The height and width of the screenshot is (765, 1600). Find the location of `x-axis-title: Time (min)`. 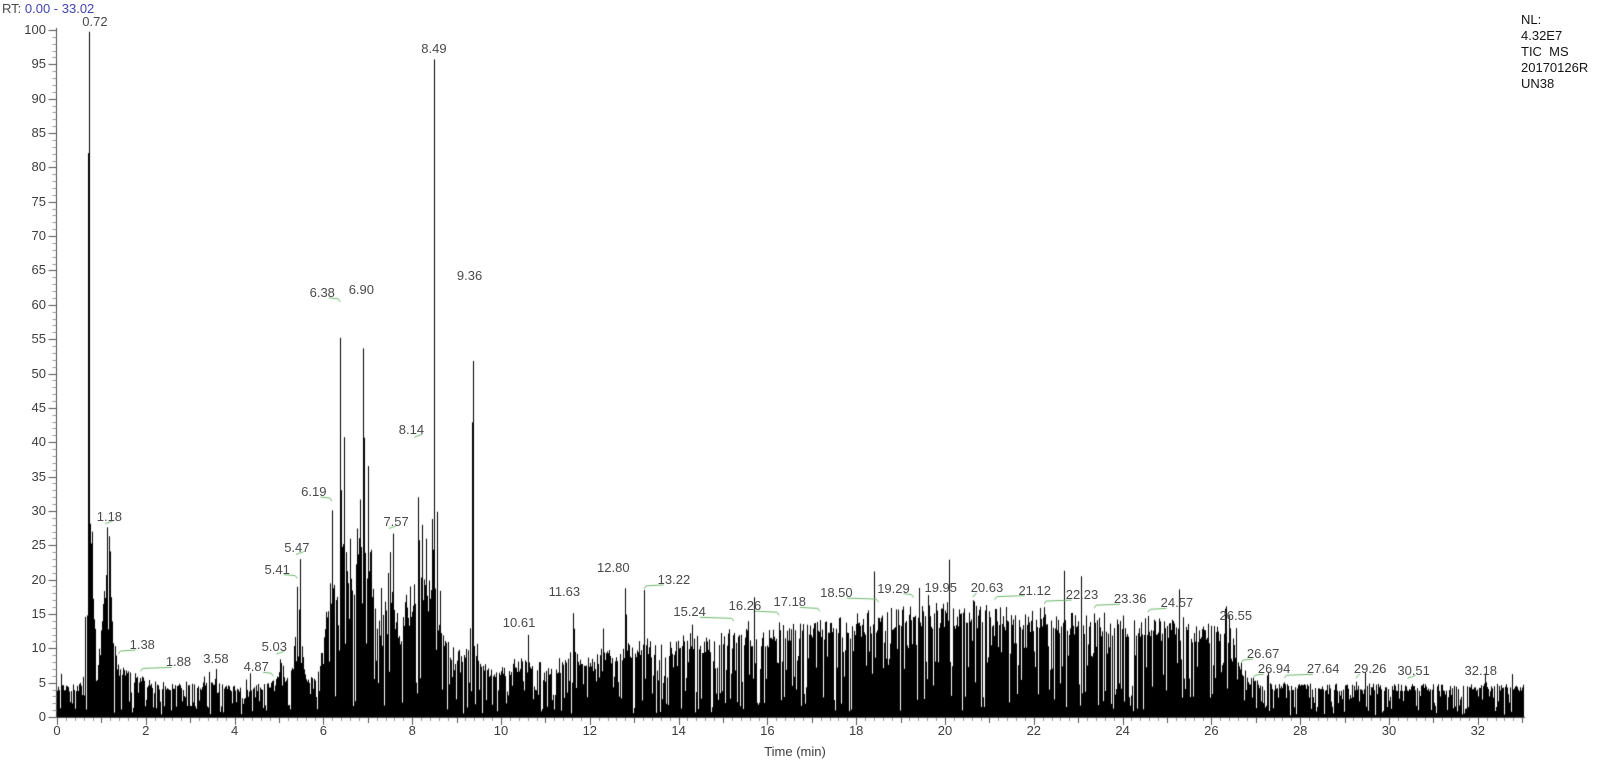

x-axis-title: Time (min) is located at coordinates (795, 751).